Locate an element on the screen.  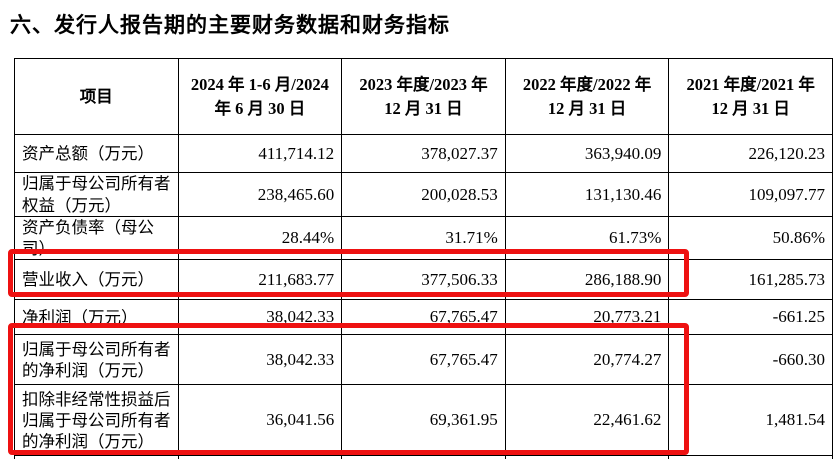
table-row: 资产负债率（母公司） 28.44% 31.71% 61.73% 50.86% is located at coordinates (423, 238).